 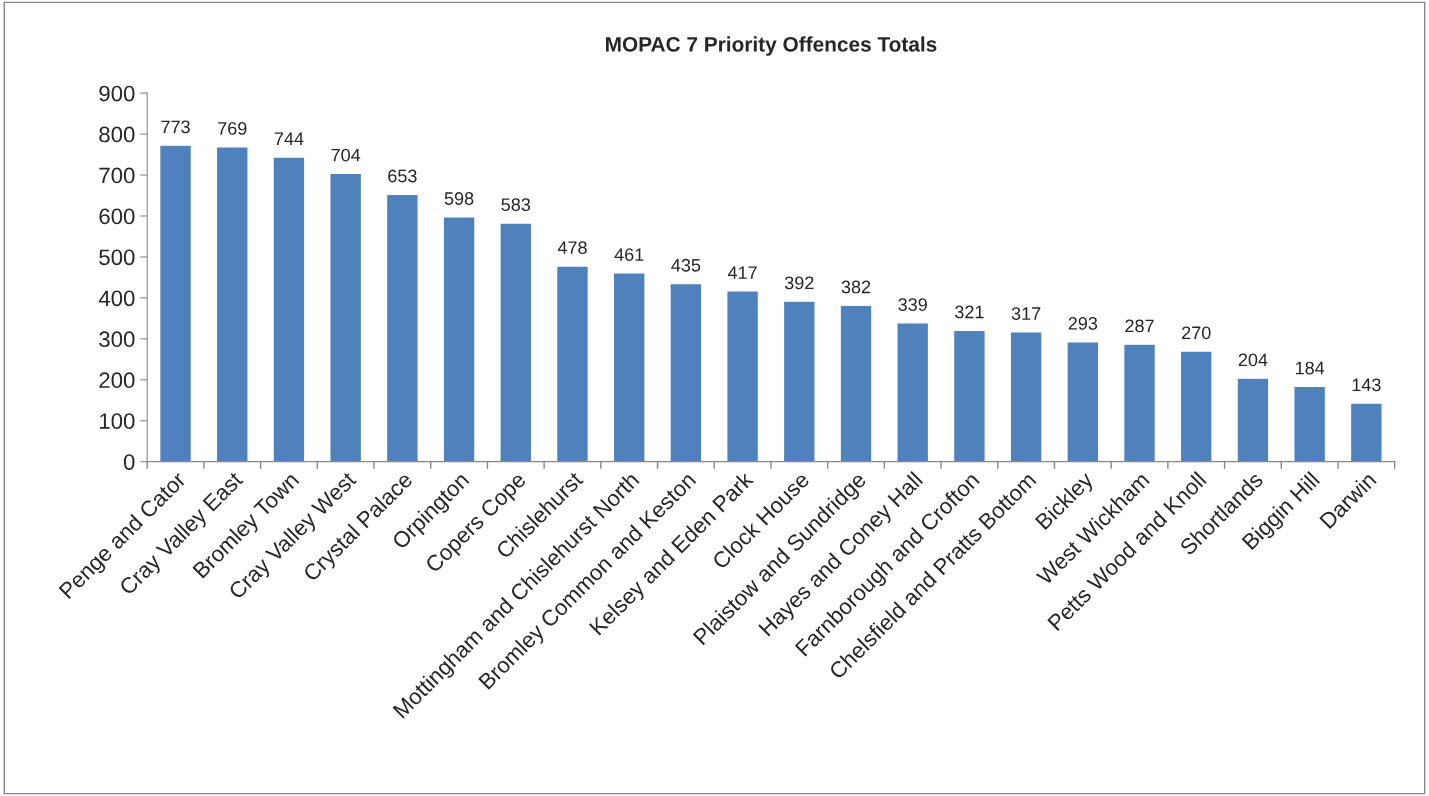 I want to click on data-label: 339, so click(x=912, y=304).